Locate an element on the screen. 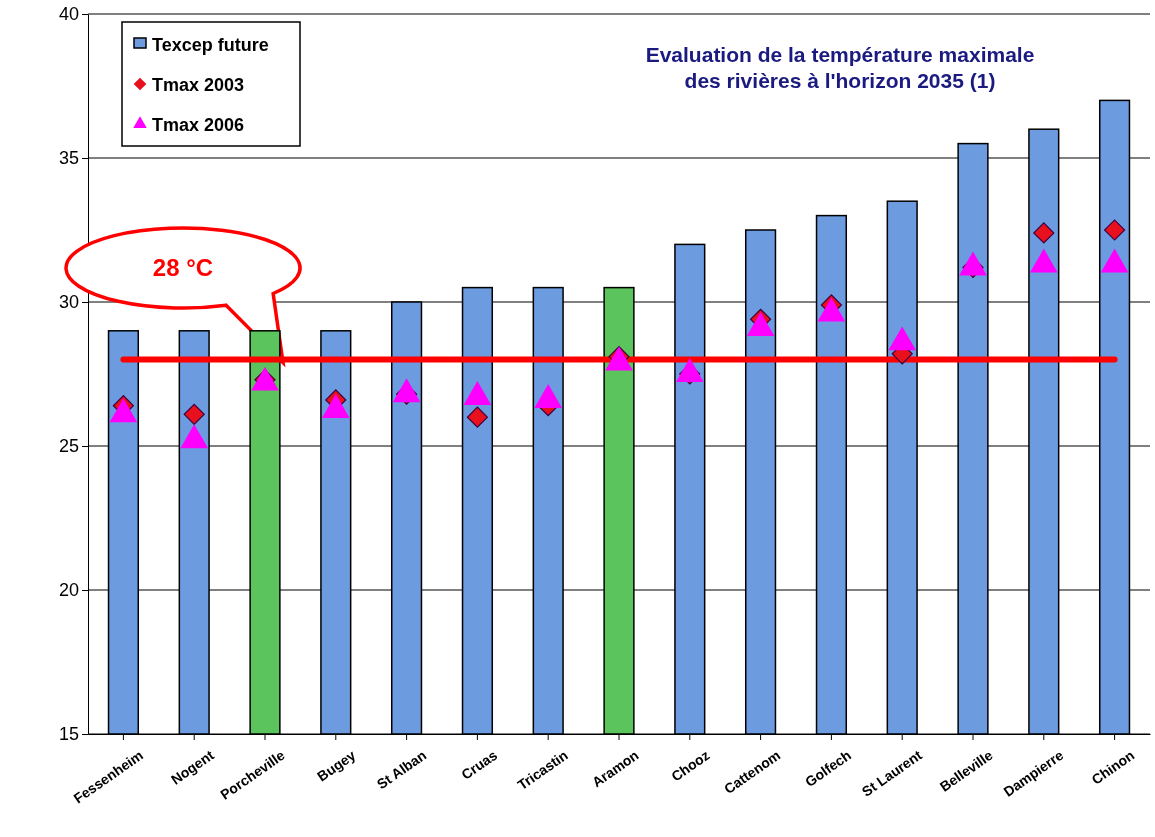  legend-label: Tmax 2003 is located at coordinates (198, 85).